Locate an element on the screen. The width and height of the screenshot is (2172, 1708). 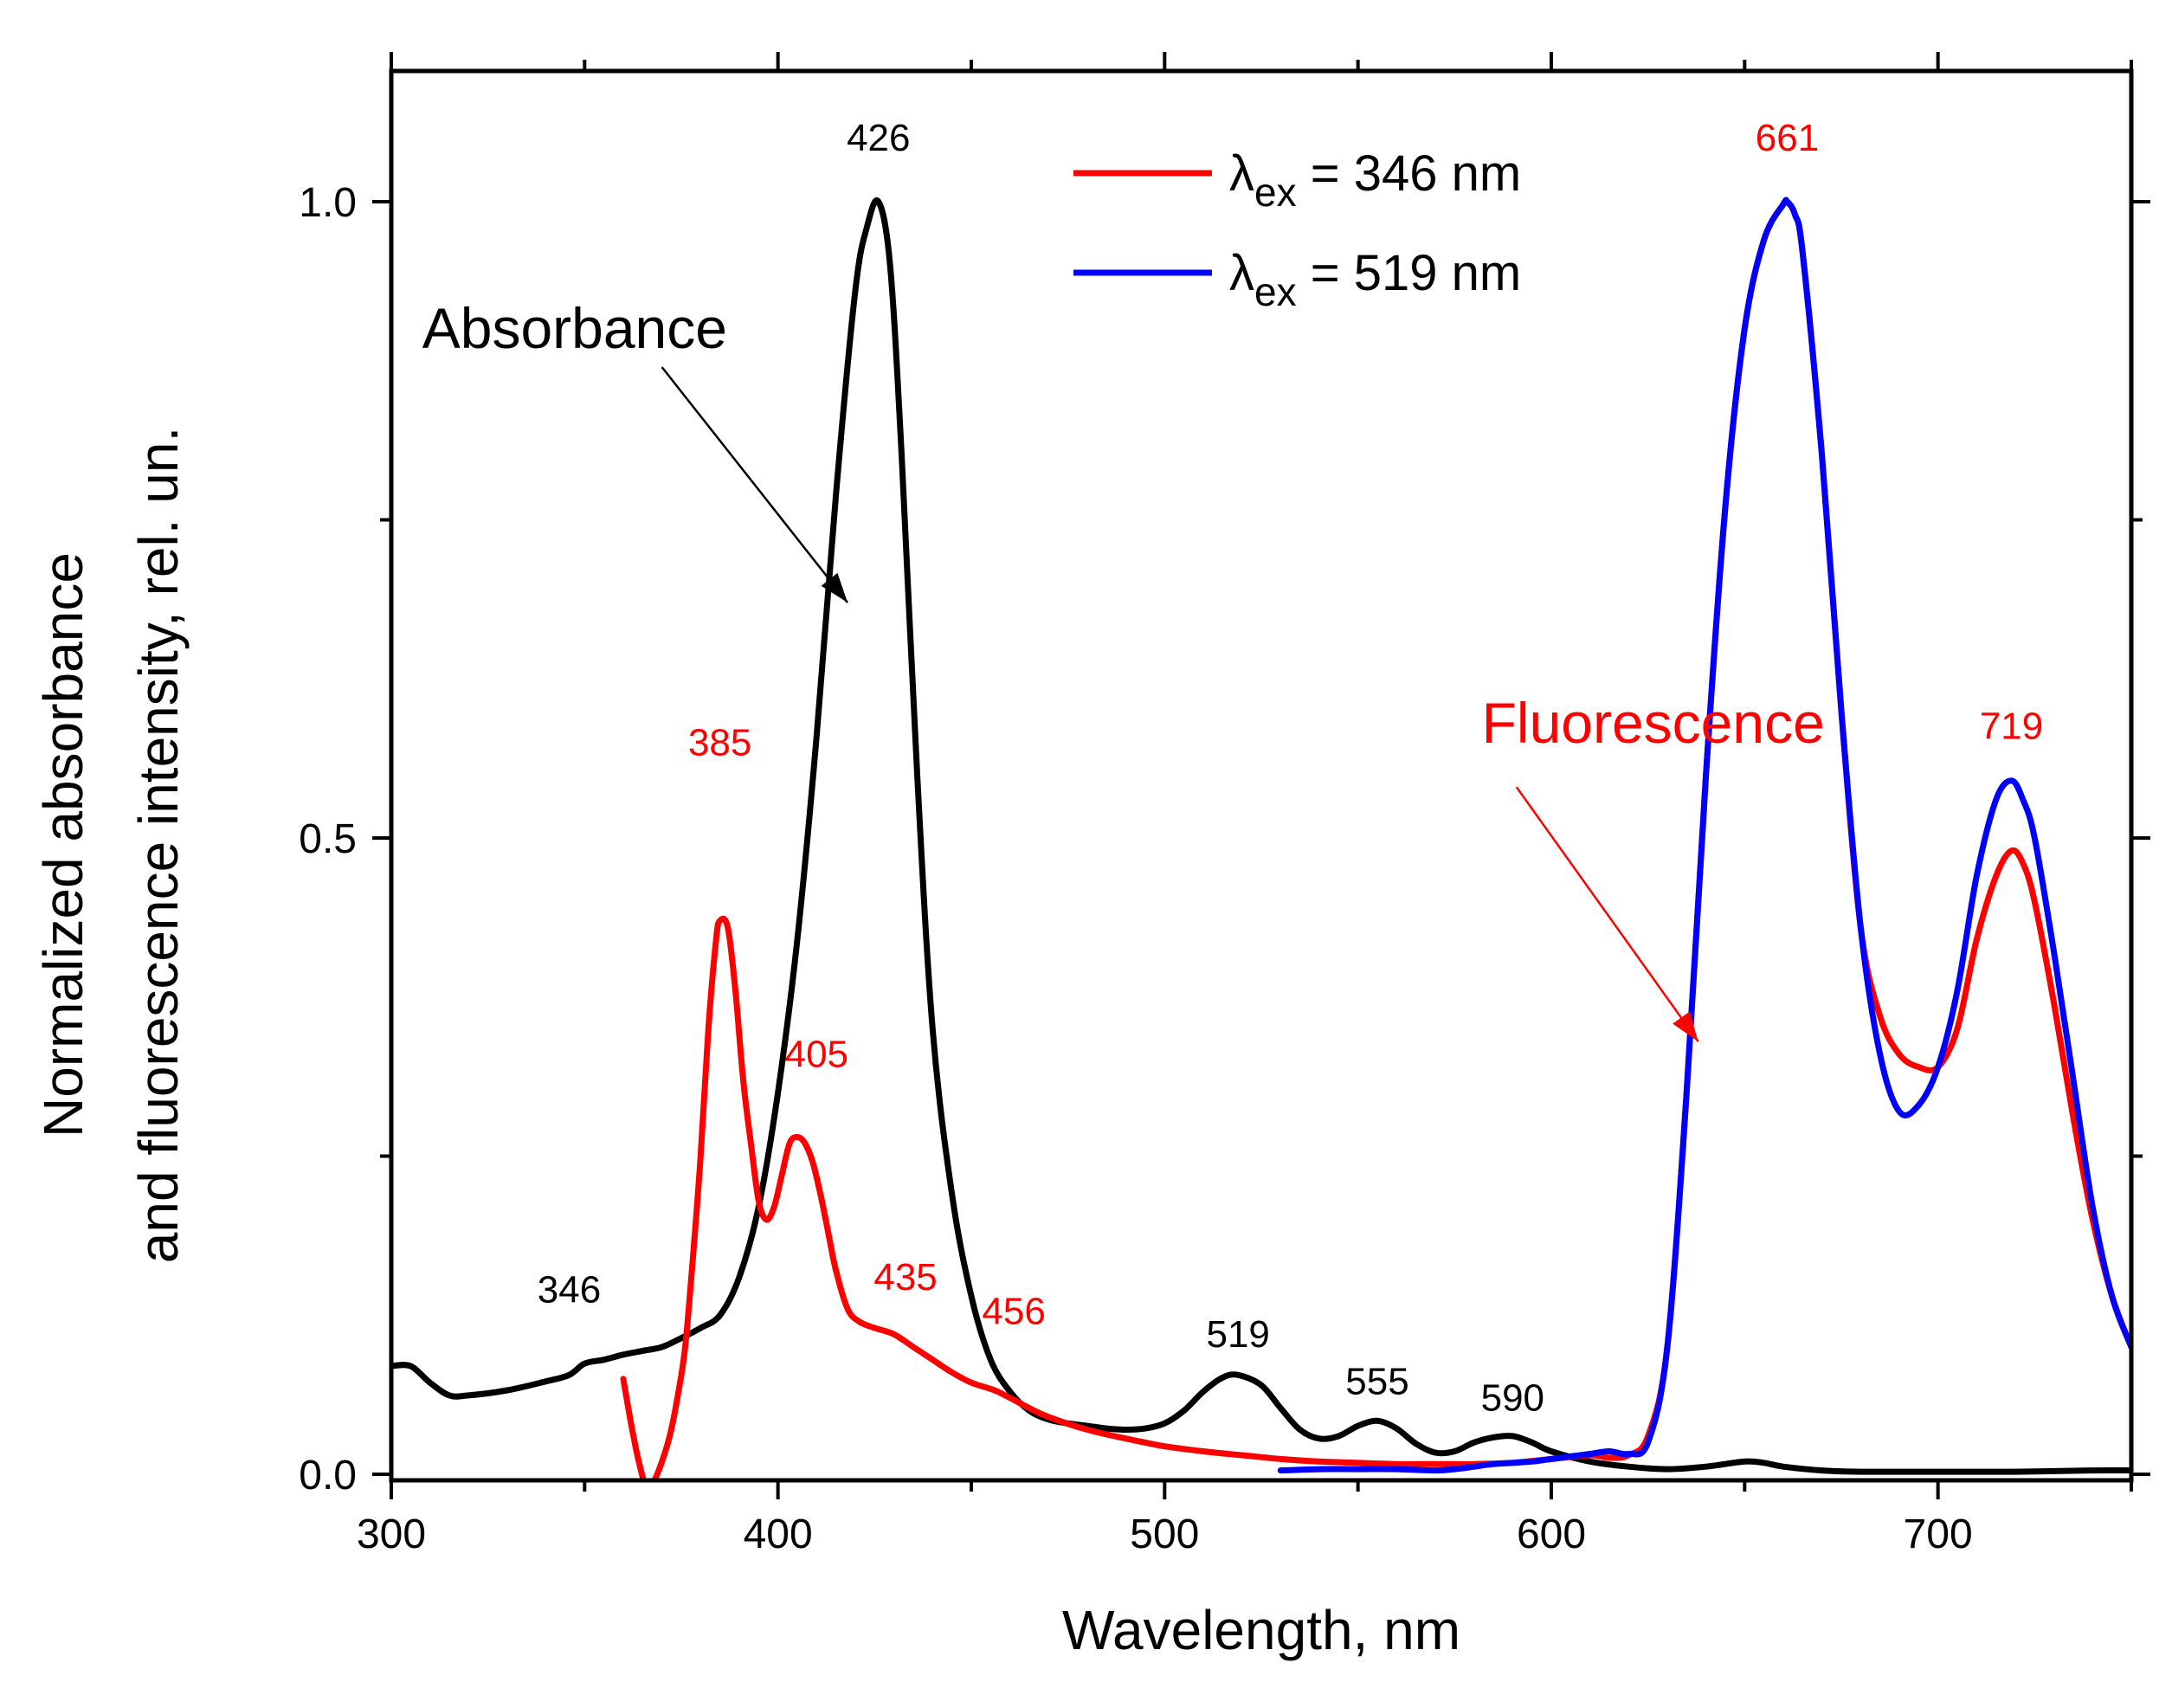
annotation-label: Absorbance is located at coordinates (574, 328).